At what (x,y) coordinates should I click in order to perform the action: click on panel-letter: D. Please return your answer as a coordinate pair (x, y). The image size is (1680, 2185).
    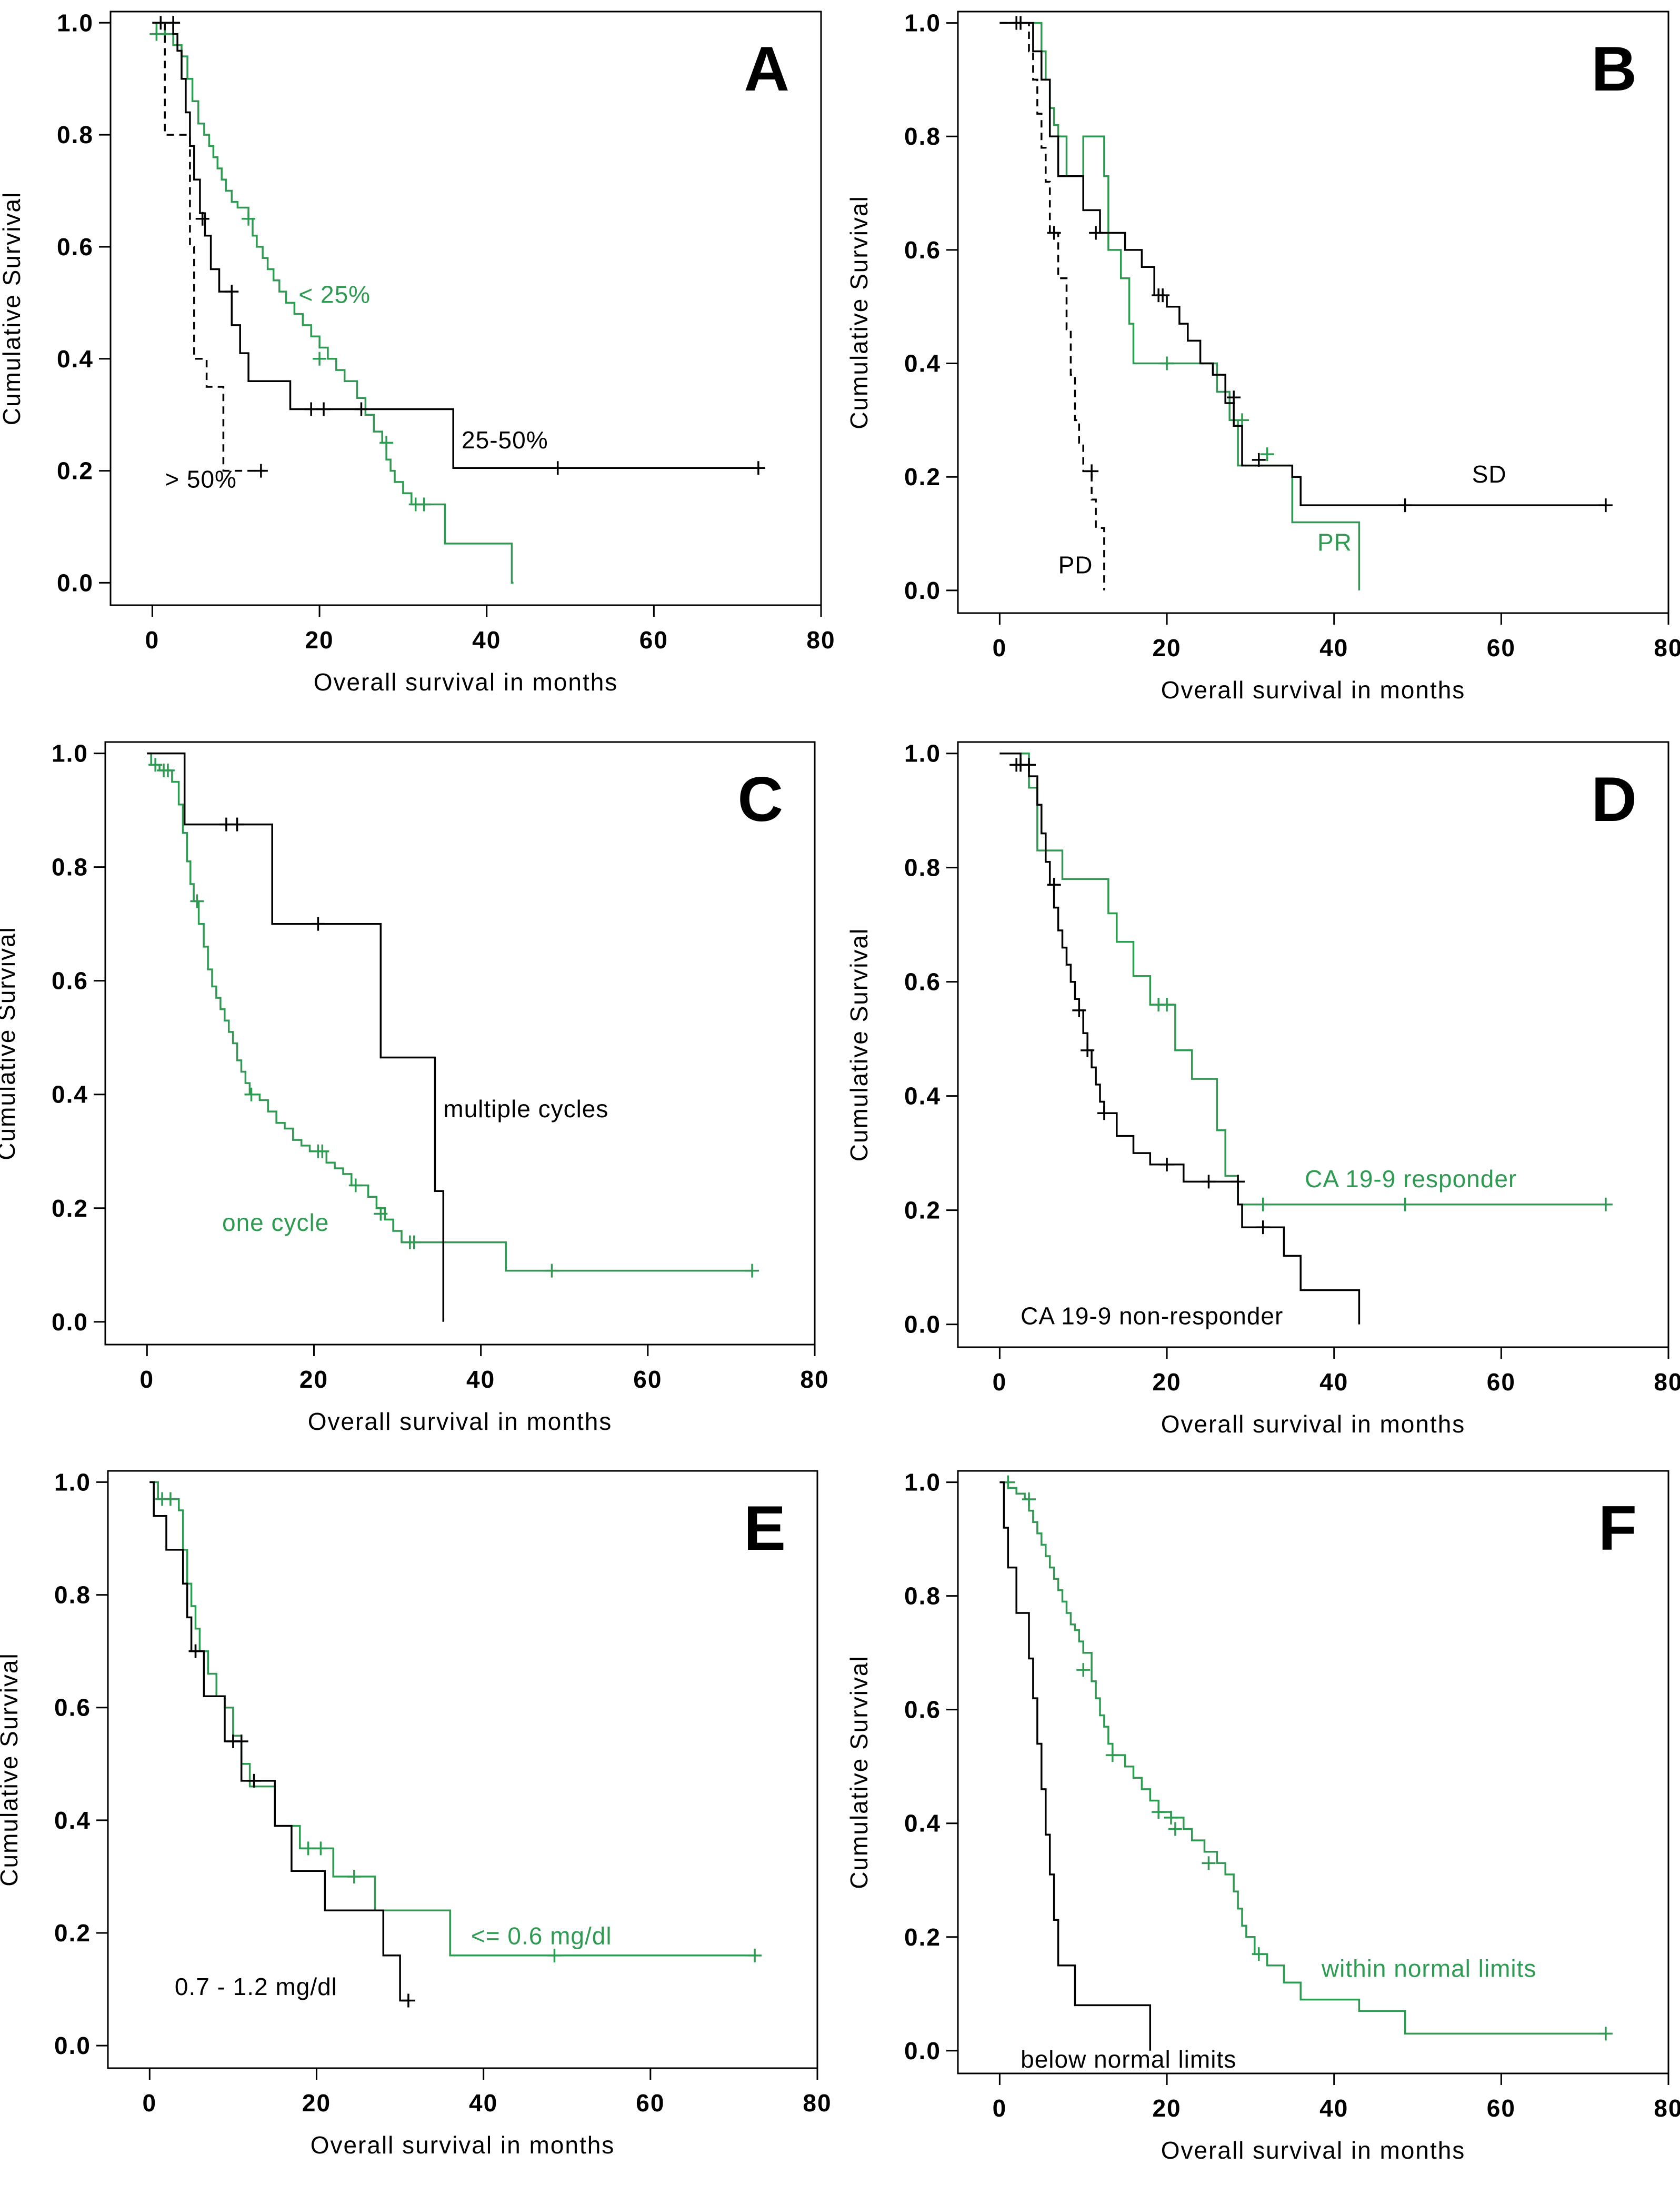
    Looking at the image, I should click on (1614, 799).